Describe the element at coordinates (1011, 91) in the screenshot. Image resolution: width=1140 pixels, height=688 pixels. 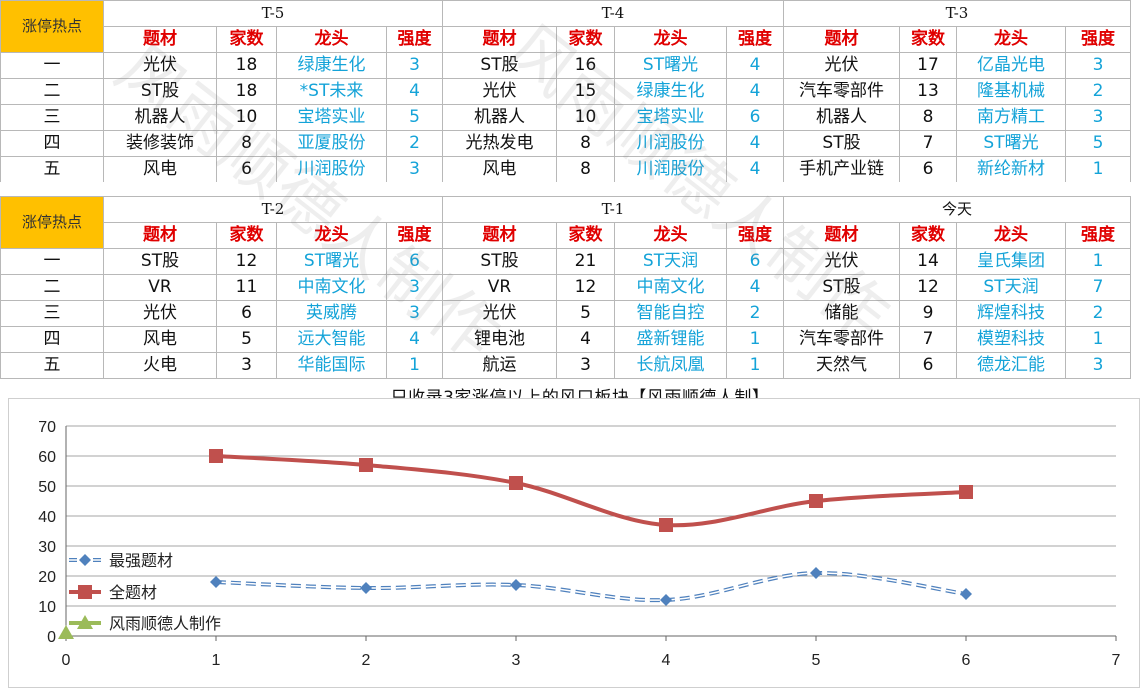
I see `leader-cell: 隆基机械` at that location.